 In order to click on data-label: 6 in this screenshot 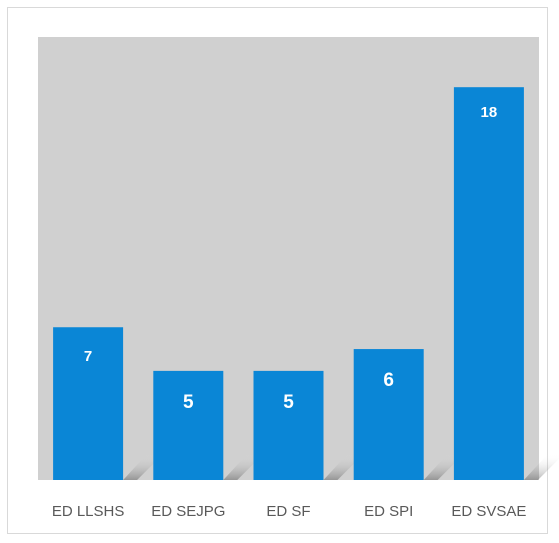, I will do `click(388, 380)`.